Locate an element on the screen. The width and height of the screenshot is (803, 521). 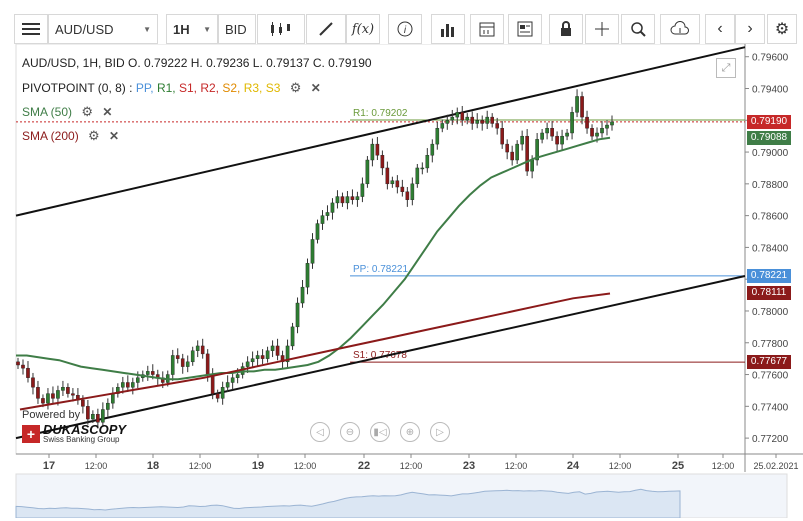
x-tick-label: 24 is located at coordinates (573, 466).